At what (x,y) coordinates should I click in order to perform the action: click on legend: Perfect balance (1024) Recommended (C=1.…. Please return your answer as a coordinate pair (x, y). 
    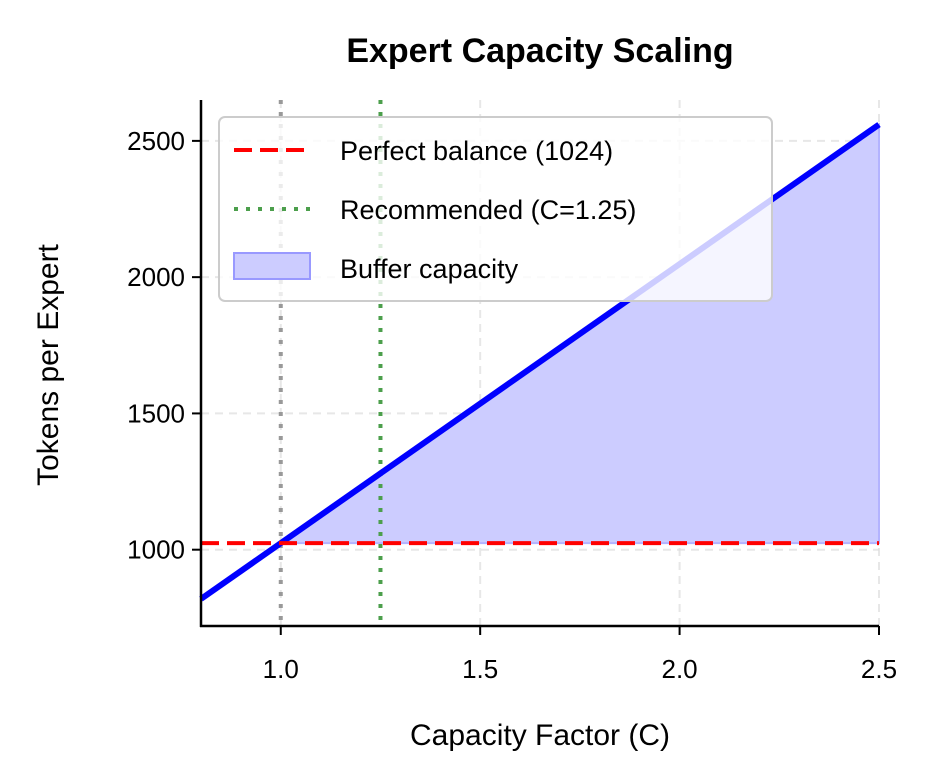
    Looking at the image, I should click on (495, 209).